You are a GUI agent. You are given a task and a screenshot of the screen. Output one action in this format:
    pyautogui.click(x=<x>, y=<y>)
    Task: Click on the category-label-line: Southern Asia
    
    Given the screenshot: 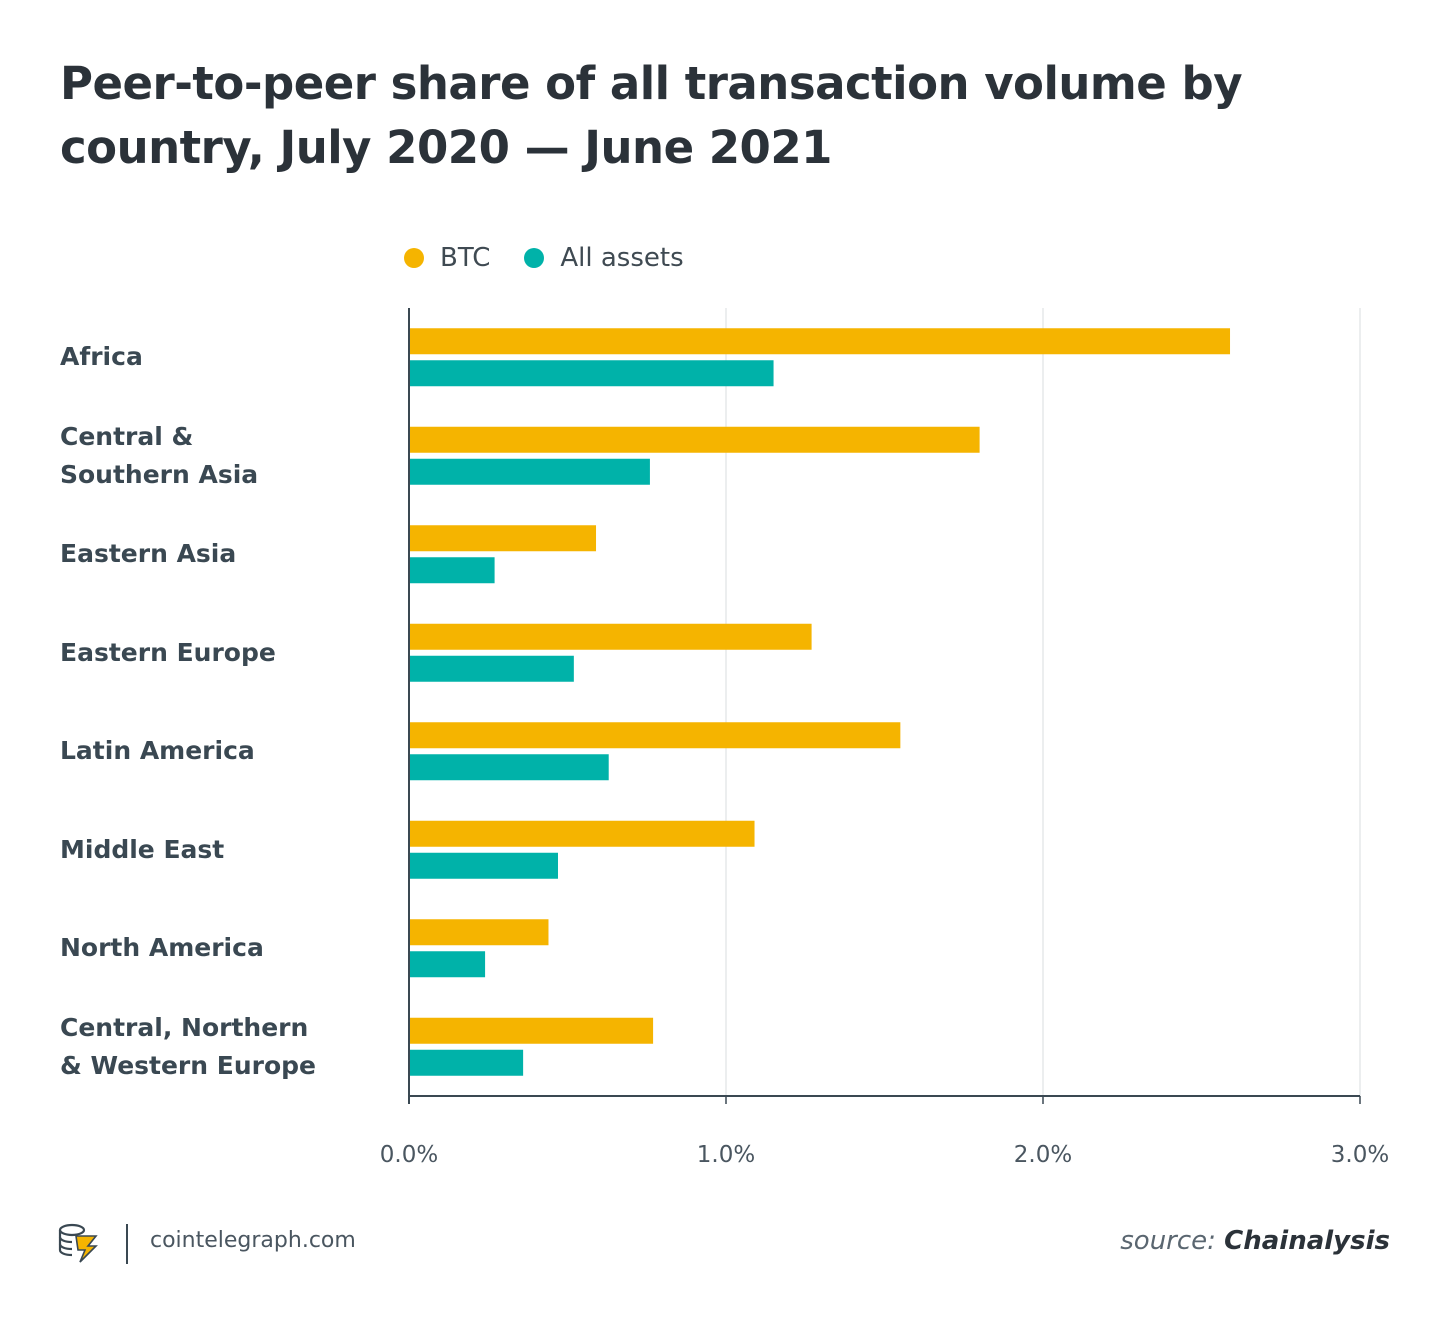 What is the action you would take?
    pyautogui.click(x=159, y=474)
    